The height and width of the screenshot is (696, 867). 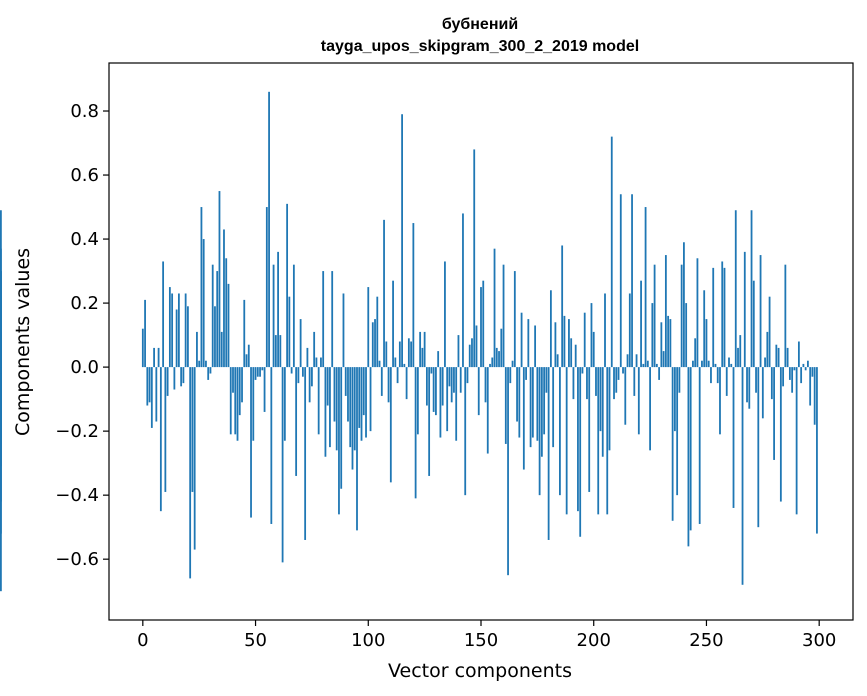 I want to click on x-tick-label: 50, so click(x=255, y=640).